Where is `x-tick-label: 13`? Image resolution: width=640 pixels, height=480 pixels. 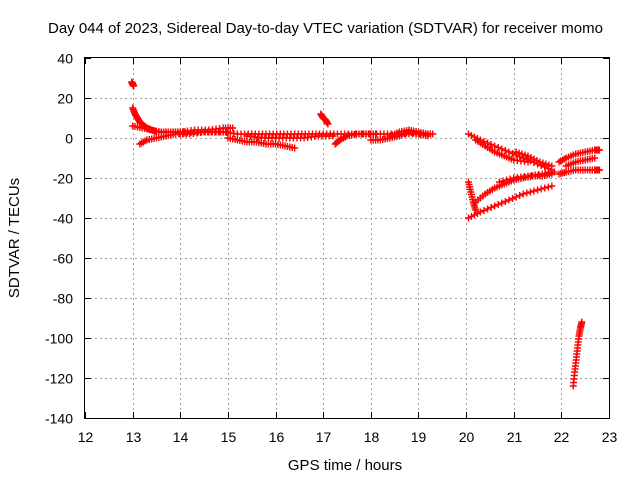
x-tick-label: 13 is located at coordinates (134, 437).